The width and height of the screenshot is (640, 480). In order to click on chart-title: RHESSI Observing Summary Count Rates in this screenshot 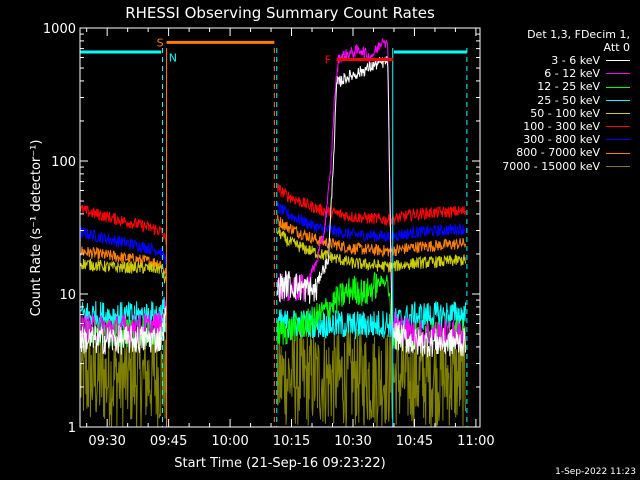, I will do `click(280, 13)`.